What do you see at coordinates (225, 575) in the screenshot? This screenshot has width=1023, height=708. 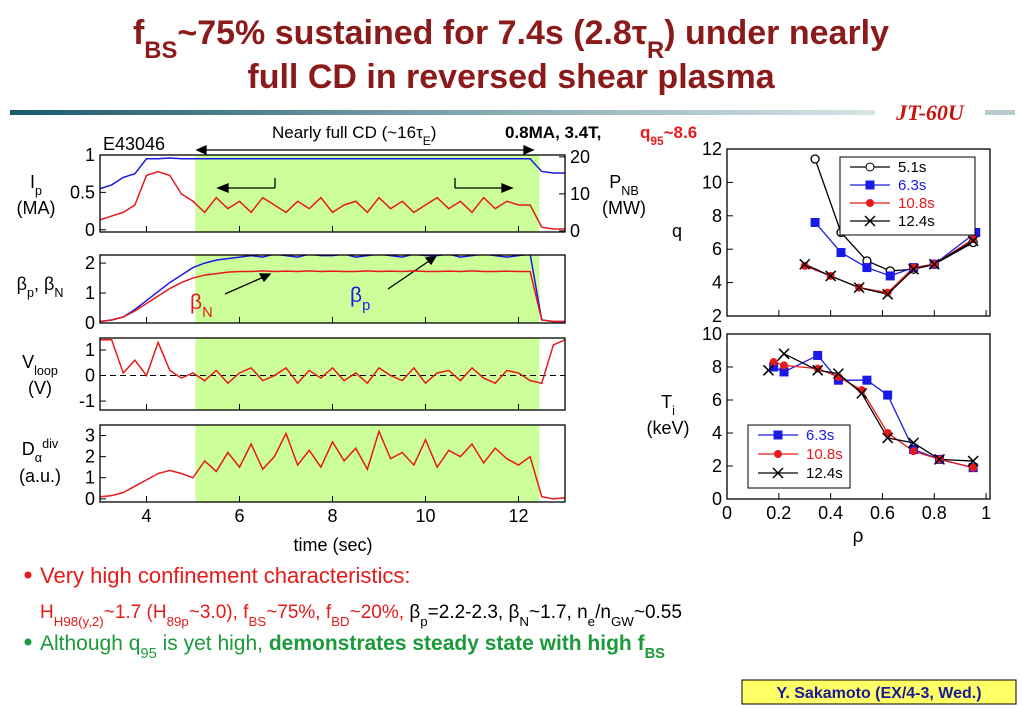 I see `bullet-1: Very high confinement characteristics:` at bounding box center [225, 575].